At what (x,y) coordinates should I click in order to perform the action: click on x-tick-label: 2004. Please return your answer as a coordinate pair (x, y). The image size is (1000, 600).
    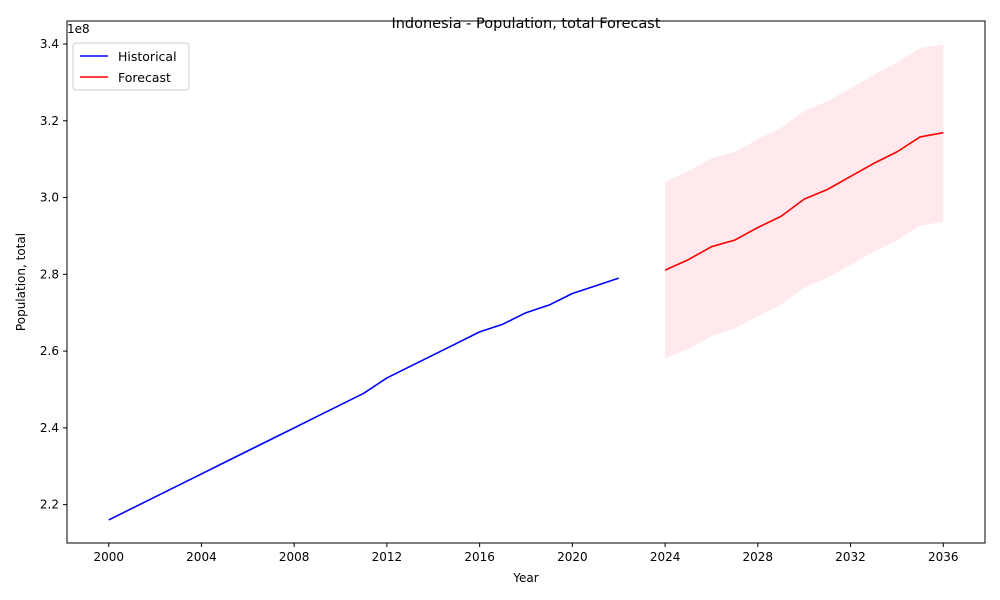
    Looking at the image, I should click on (201, 557).